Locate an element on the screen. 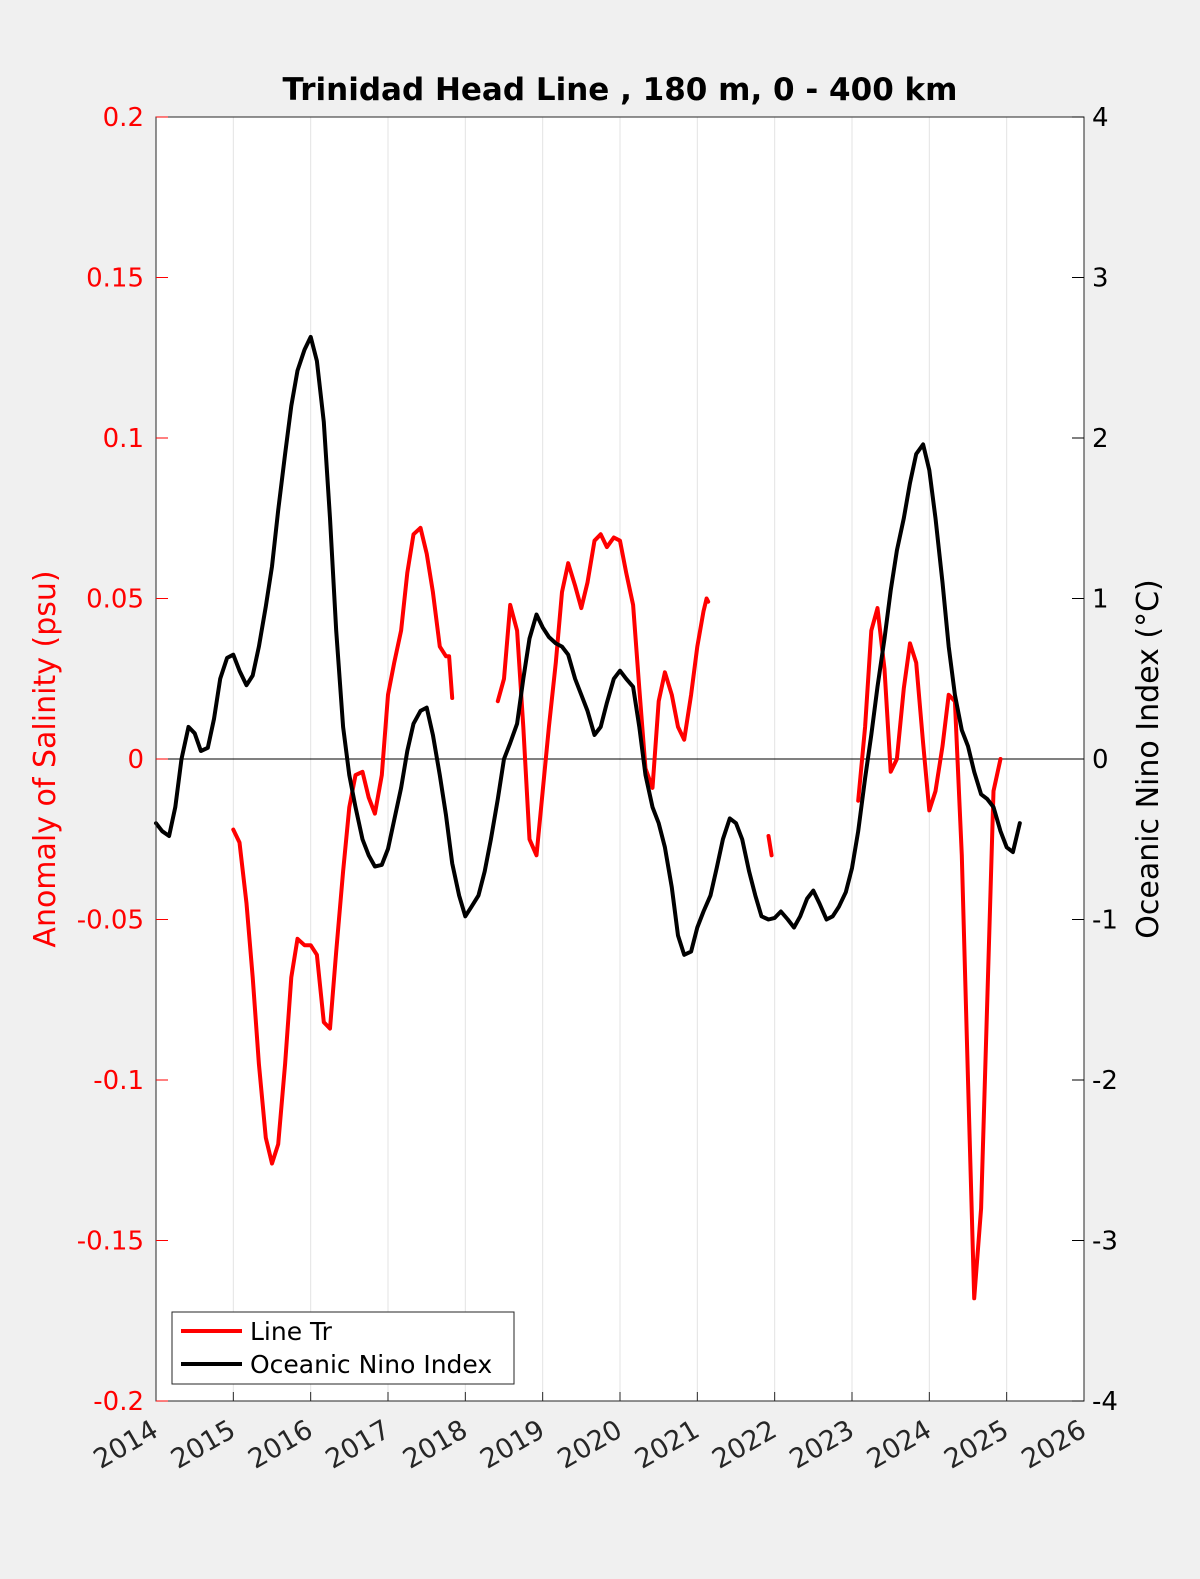  x-tick-label: 2022 is located at coordinates (744, 1444).